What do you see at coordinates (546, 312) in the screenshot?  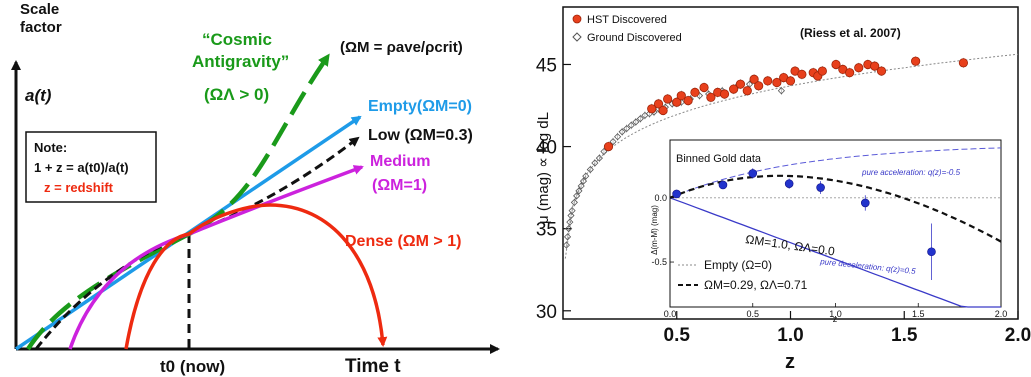 I see `right-ytick-label: 30` at bounding box center [546, 312].